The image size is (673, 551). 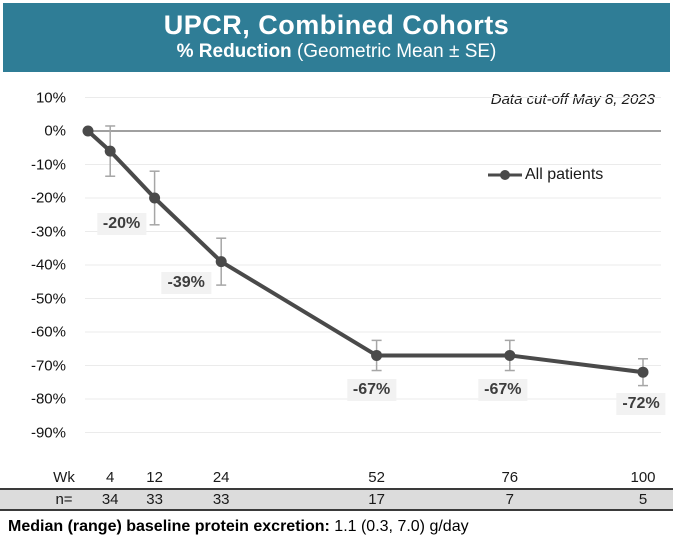 What do you see at coordinates (48, 332) in the screenshot?
I see `ytick-label: -60%` at bounding box center [48, 332].